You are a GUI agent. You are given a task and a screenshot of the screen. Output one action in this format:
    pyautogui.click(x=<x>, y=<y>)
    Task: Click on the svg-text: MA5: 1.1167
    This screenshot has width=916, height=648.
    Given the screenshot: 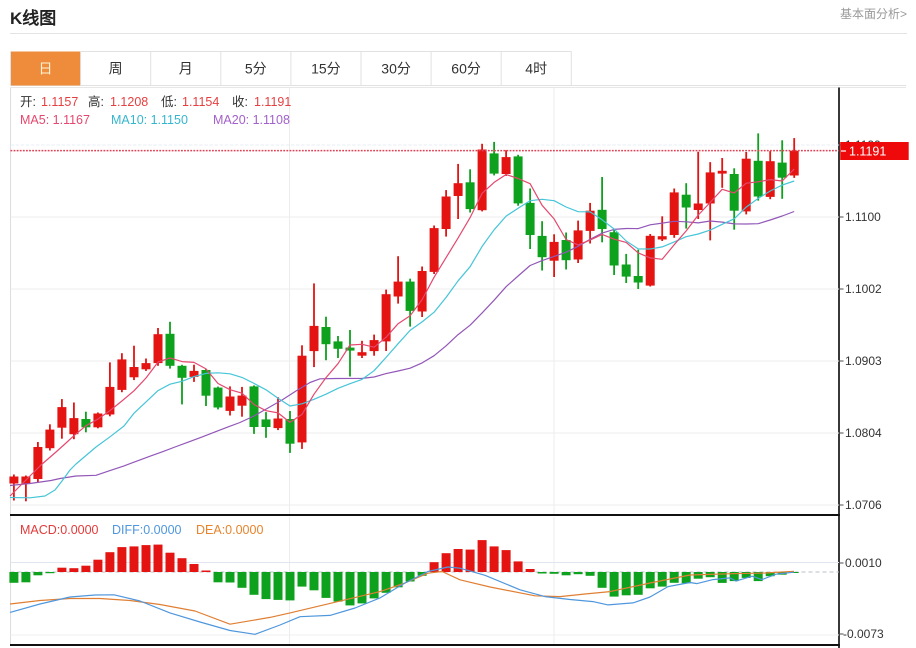 What is the action you would take?
    pyautogui.click(x=55, y=120)
    